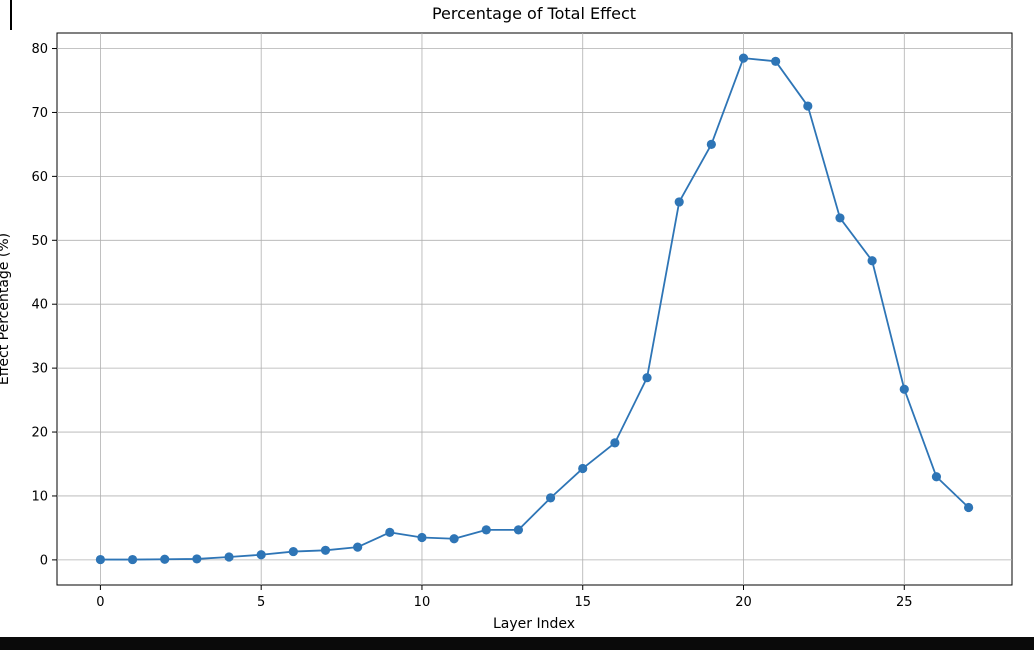 The image size is (1034, 650). What do you see at coordinates (582, 602) in the screenshot?
I see `x-tick-label: 15` at bounding box center [582, 602].